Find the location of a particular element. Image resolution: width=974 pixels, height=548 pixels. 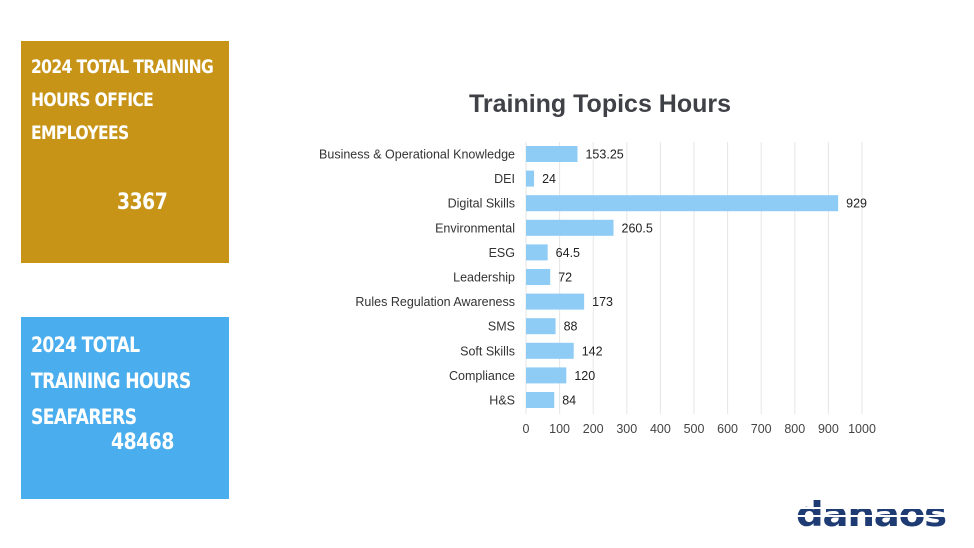

x-tick-label: 500 is located at coordinates (694, 429).